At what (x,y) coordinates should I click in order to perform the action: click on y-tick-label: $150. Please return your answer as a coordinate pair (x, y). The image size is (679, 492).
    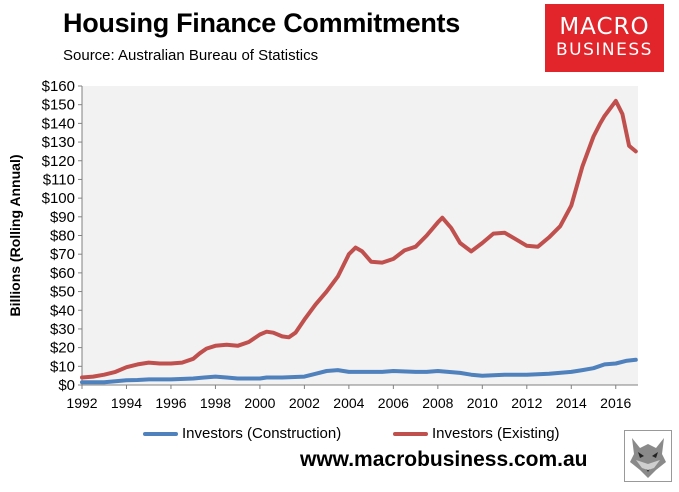
    Looking at the image, I should click on (58, 105).